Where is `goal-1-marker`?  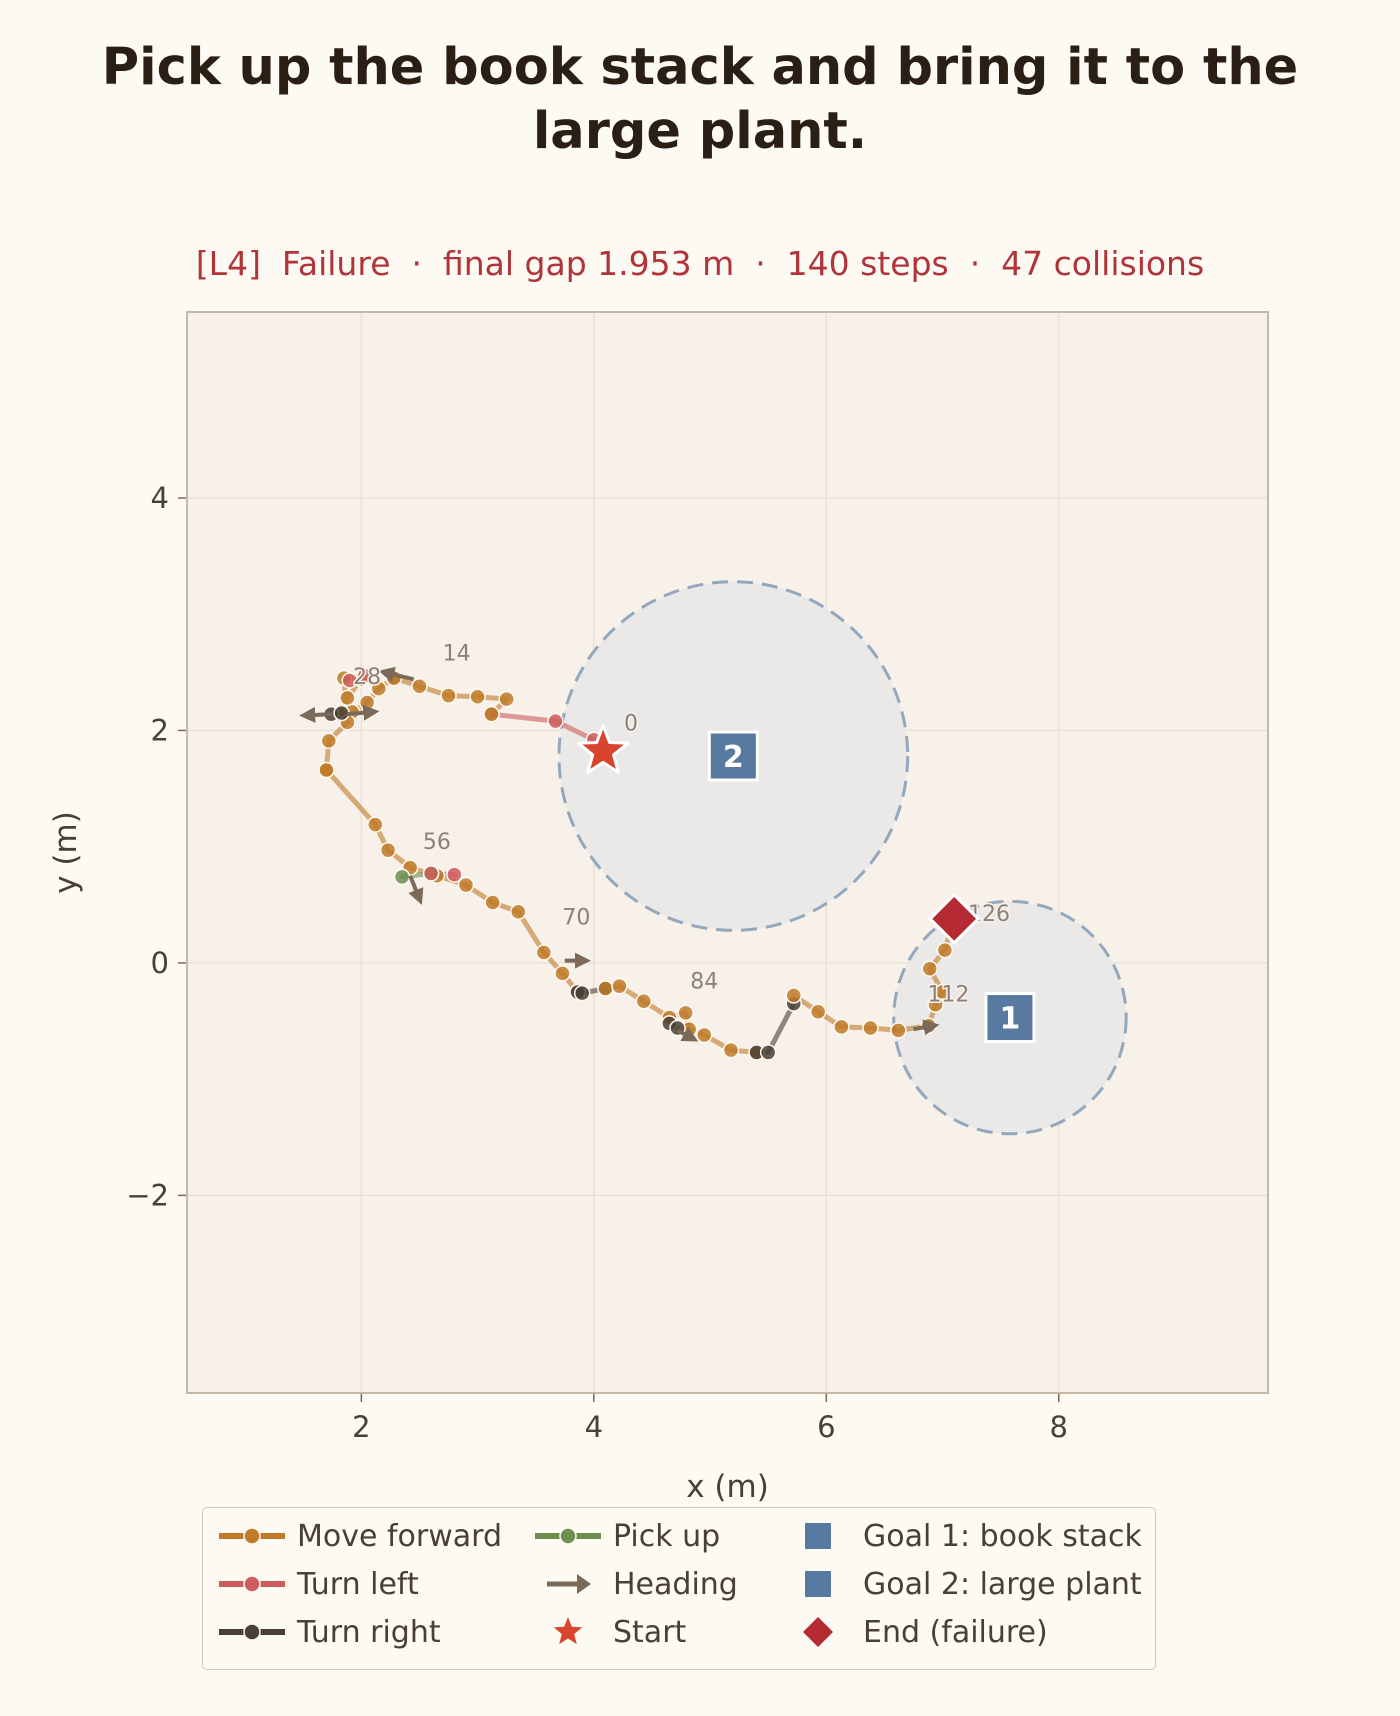
goal-1-marker is located at coordinates (1010, 1018).